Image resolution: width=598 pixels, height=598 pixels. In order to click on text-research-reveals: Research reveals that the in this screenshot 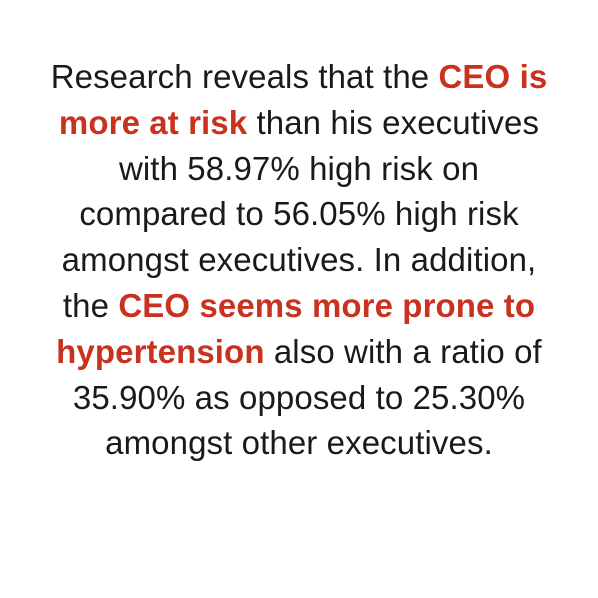, I will do `click(244, 76)`.